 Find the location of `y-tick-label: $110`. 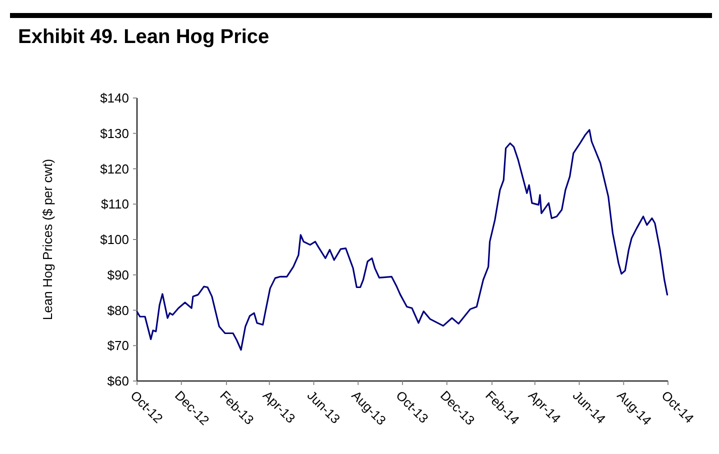

y-tick-label: $110 is located at coordinates (115, 204).